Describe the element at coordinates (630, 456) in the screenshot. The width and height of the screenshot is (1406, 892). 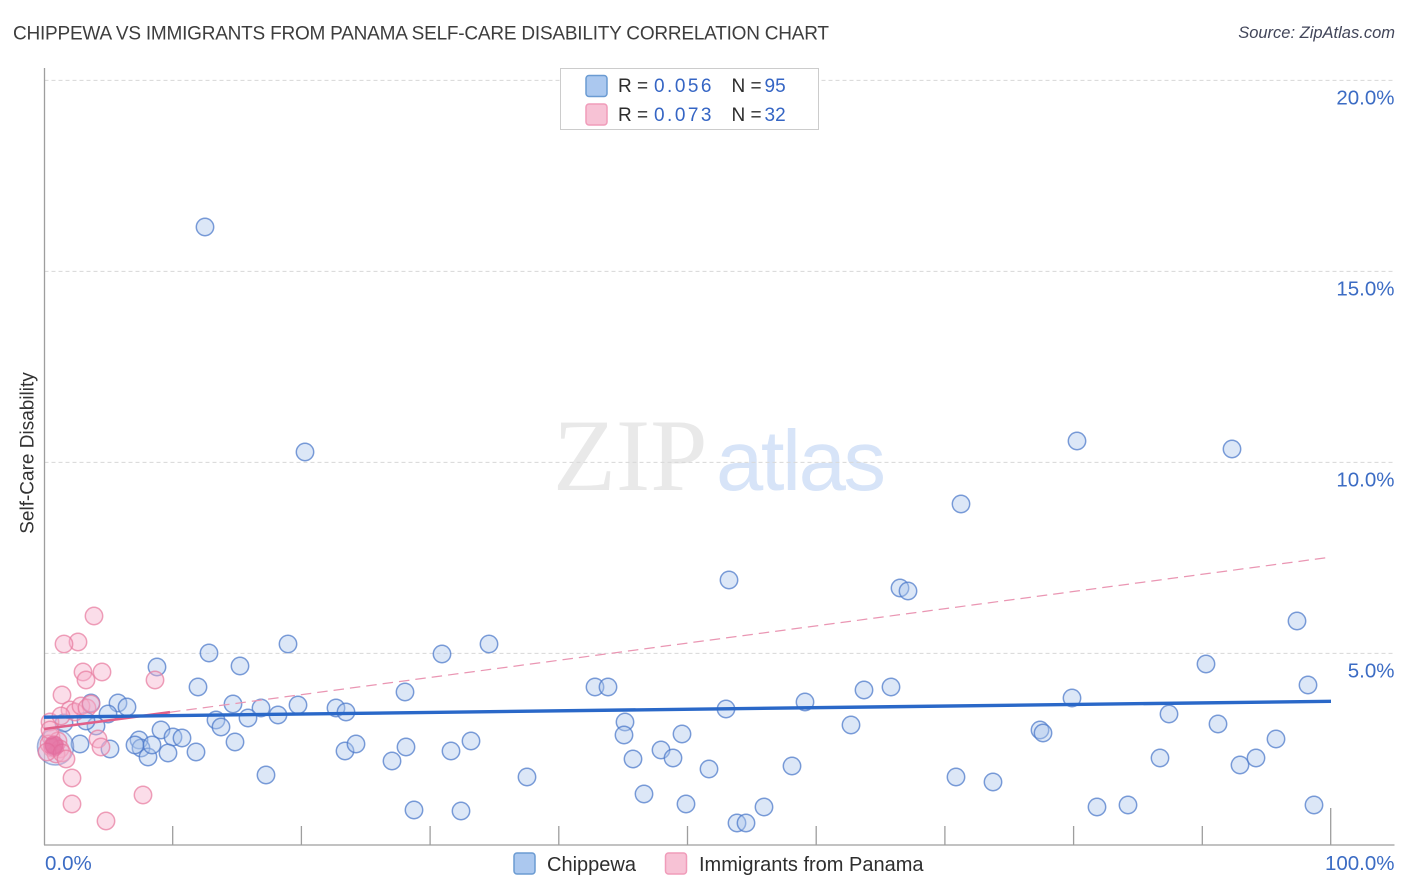
I see `svg-text: ZIP` at that location.